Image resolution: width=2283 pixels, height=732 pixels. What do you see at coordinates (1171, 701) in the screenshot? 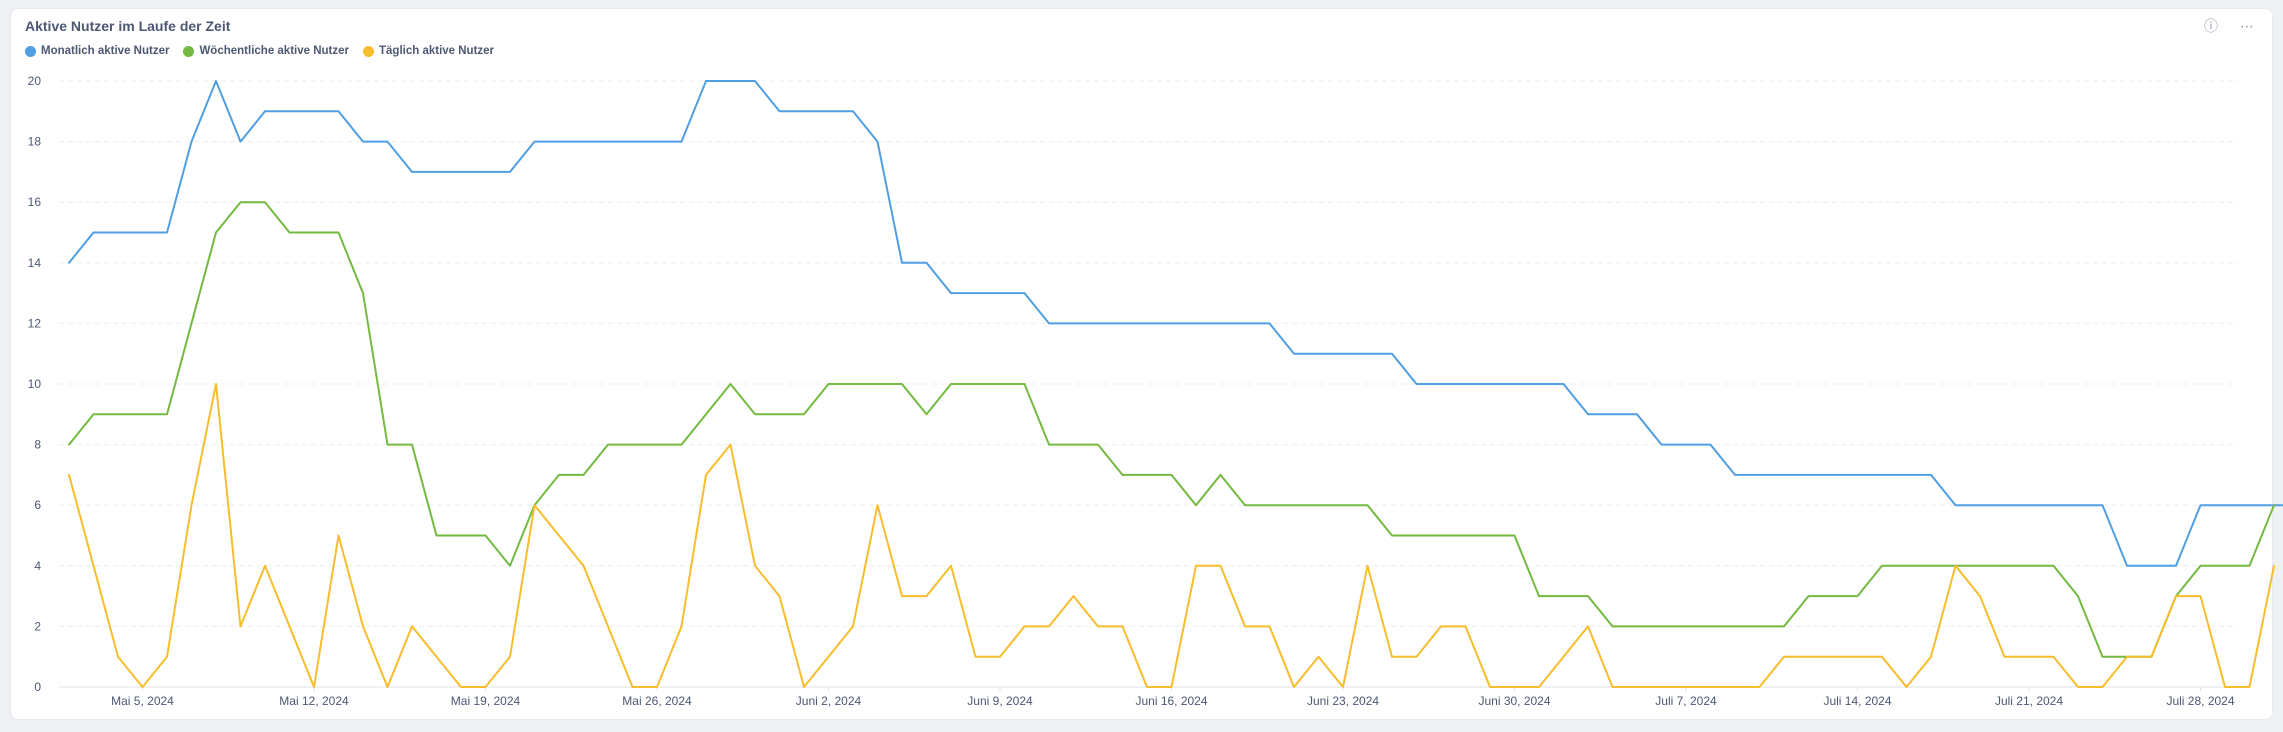
I see `x-tick-label: Juni 16, 2024` at bounding box center [1171, 701].